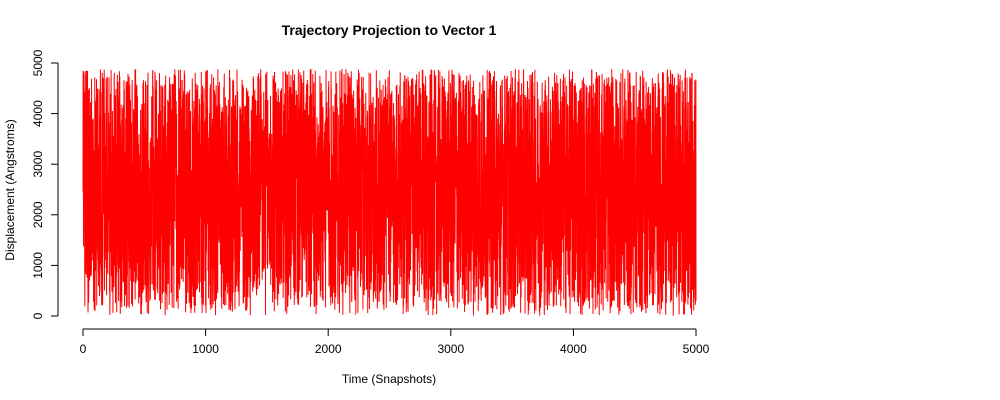  Describe the element at coordinates (696, 349) in the screenshot. I see `x-tick-label: 5000` at that location.